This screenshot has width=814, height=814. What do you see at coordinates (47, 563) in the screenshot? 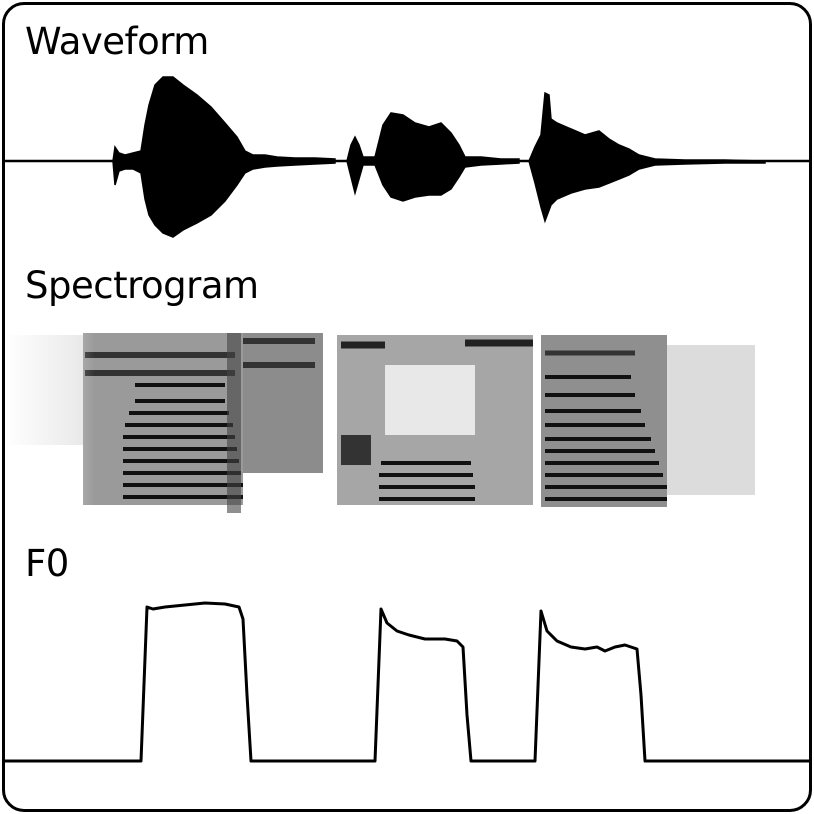
I see `f0-label: F0` at bounding box center [47, 563].